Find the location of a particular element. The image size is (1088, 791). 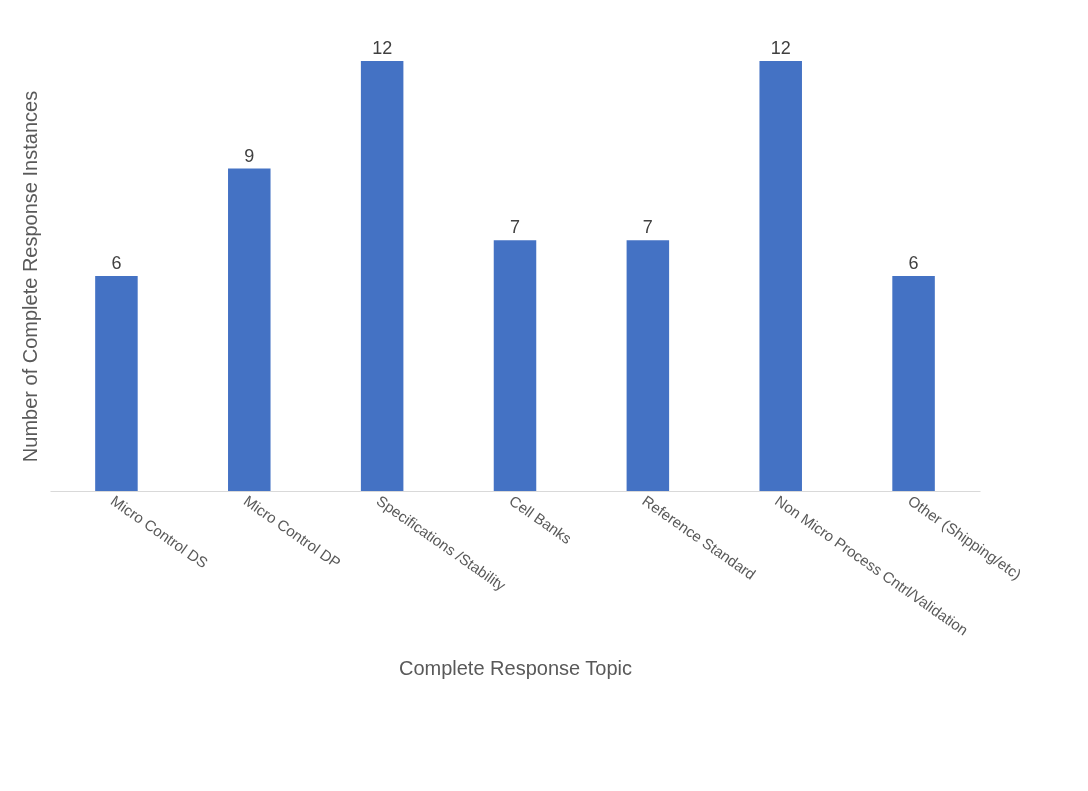

x-axis-title: Complete Response Topic is located at coordinates (515, 667).